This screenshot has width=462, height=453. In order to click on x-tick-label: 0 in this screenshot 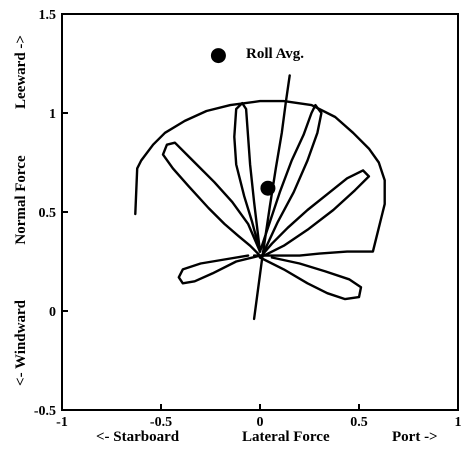, I will do `click(260, 422)`.